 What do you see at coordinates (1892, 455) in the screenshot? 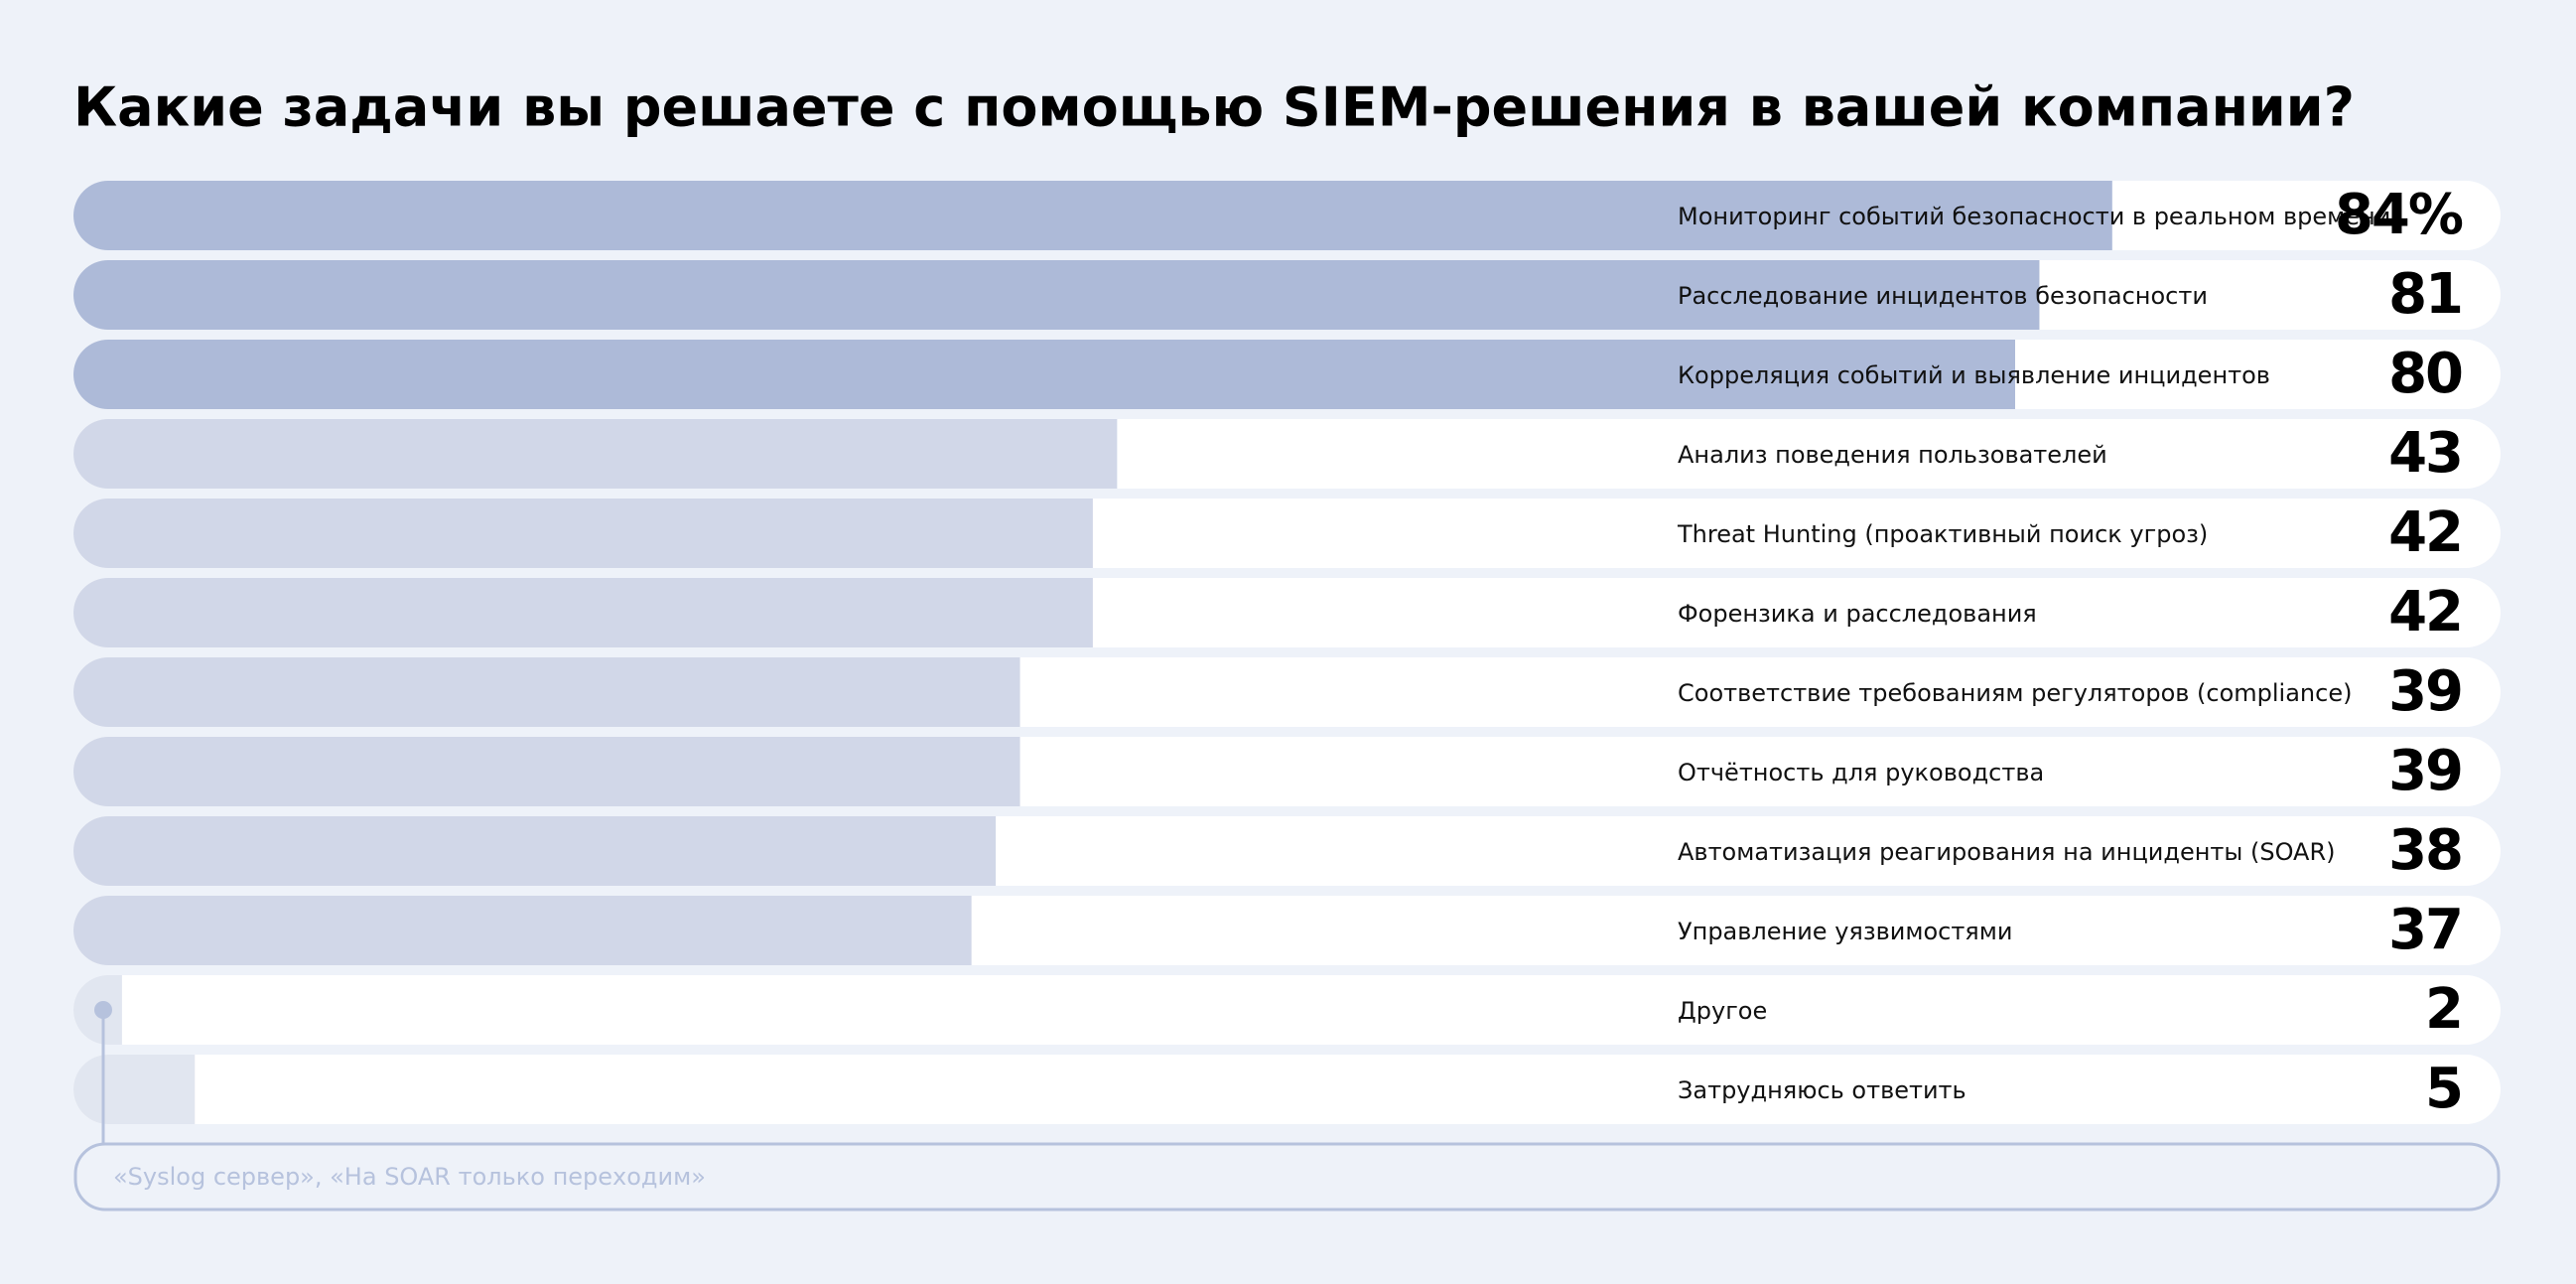
I see `category-label: Анализ поведения пользователей` at bounding box center [1892, 455].